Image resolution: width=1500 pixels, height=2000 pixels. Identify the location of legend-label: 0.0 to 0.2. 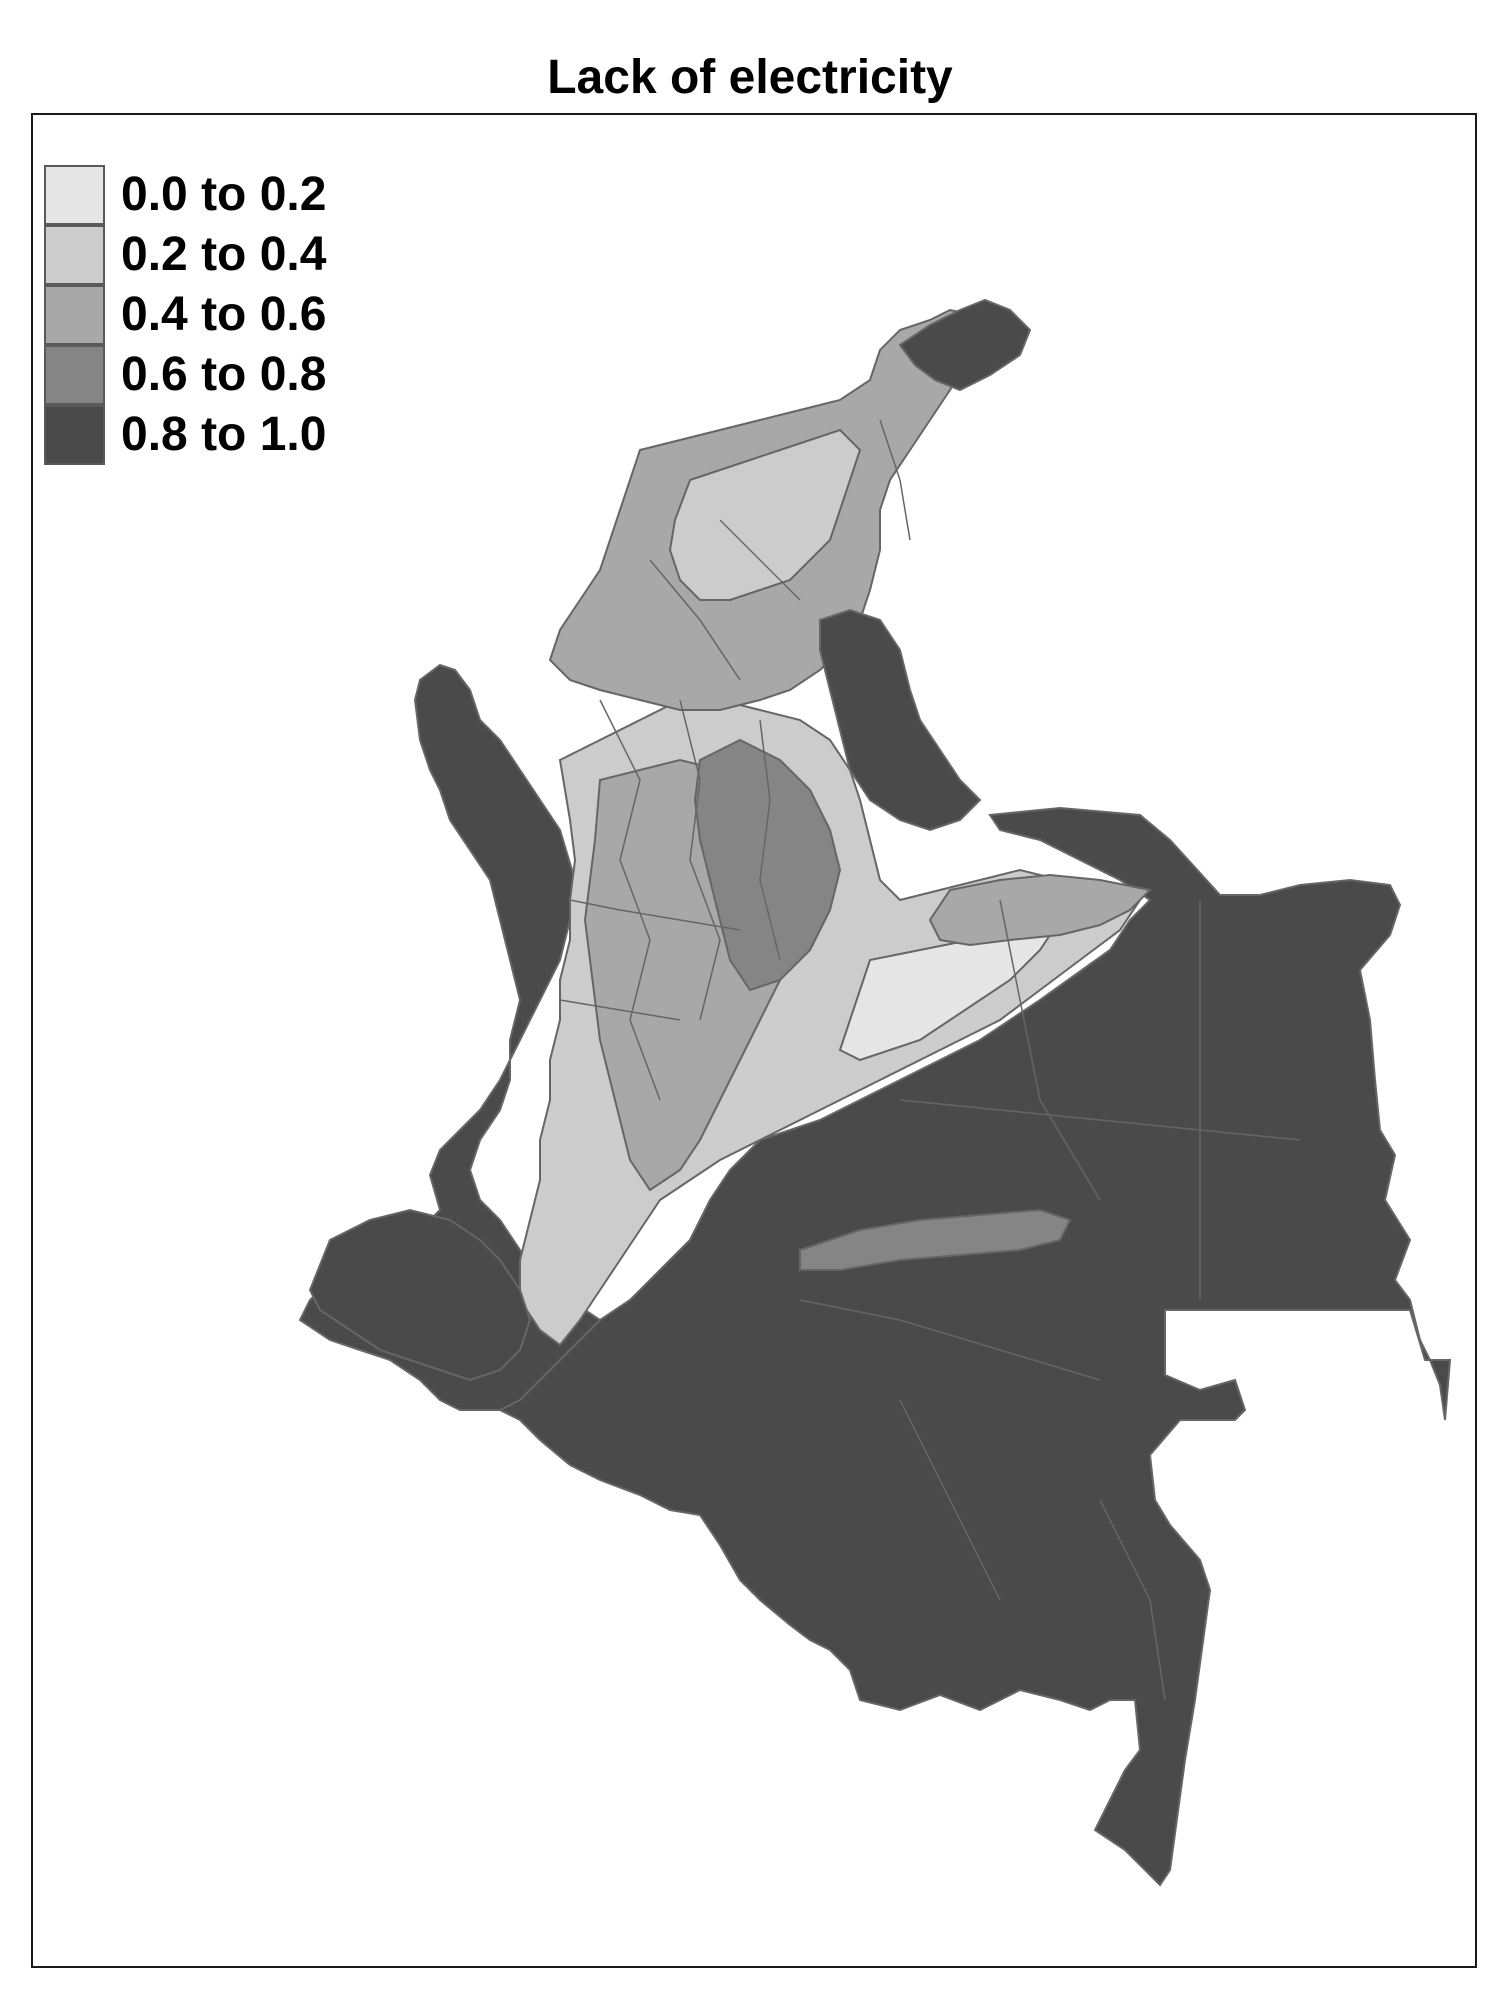
(224, 194).